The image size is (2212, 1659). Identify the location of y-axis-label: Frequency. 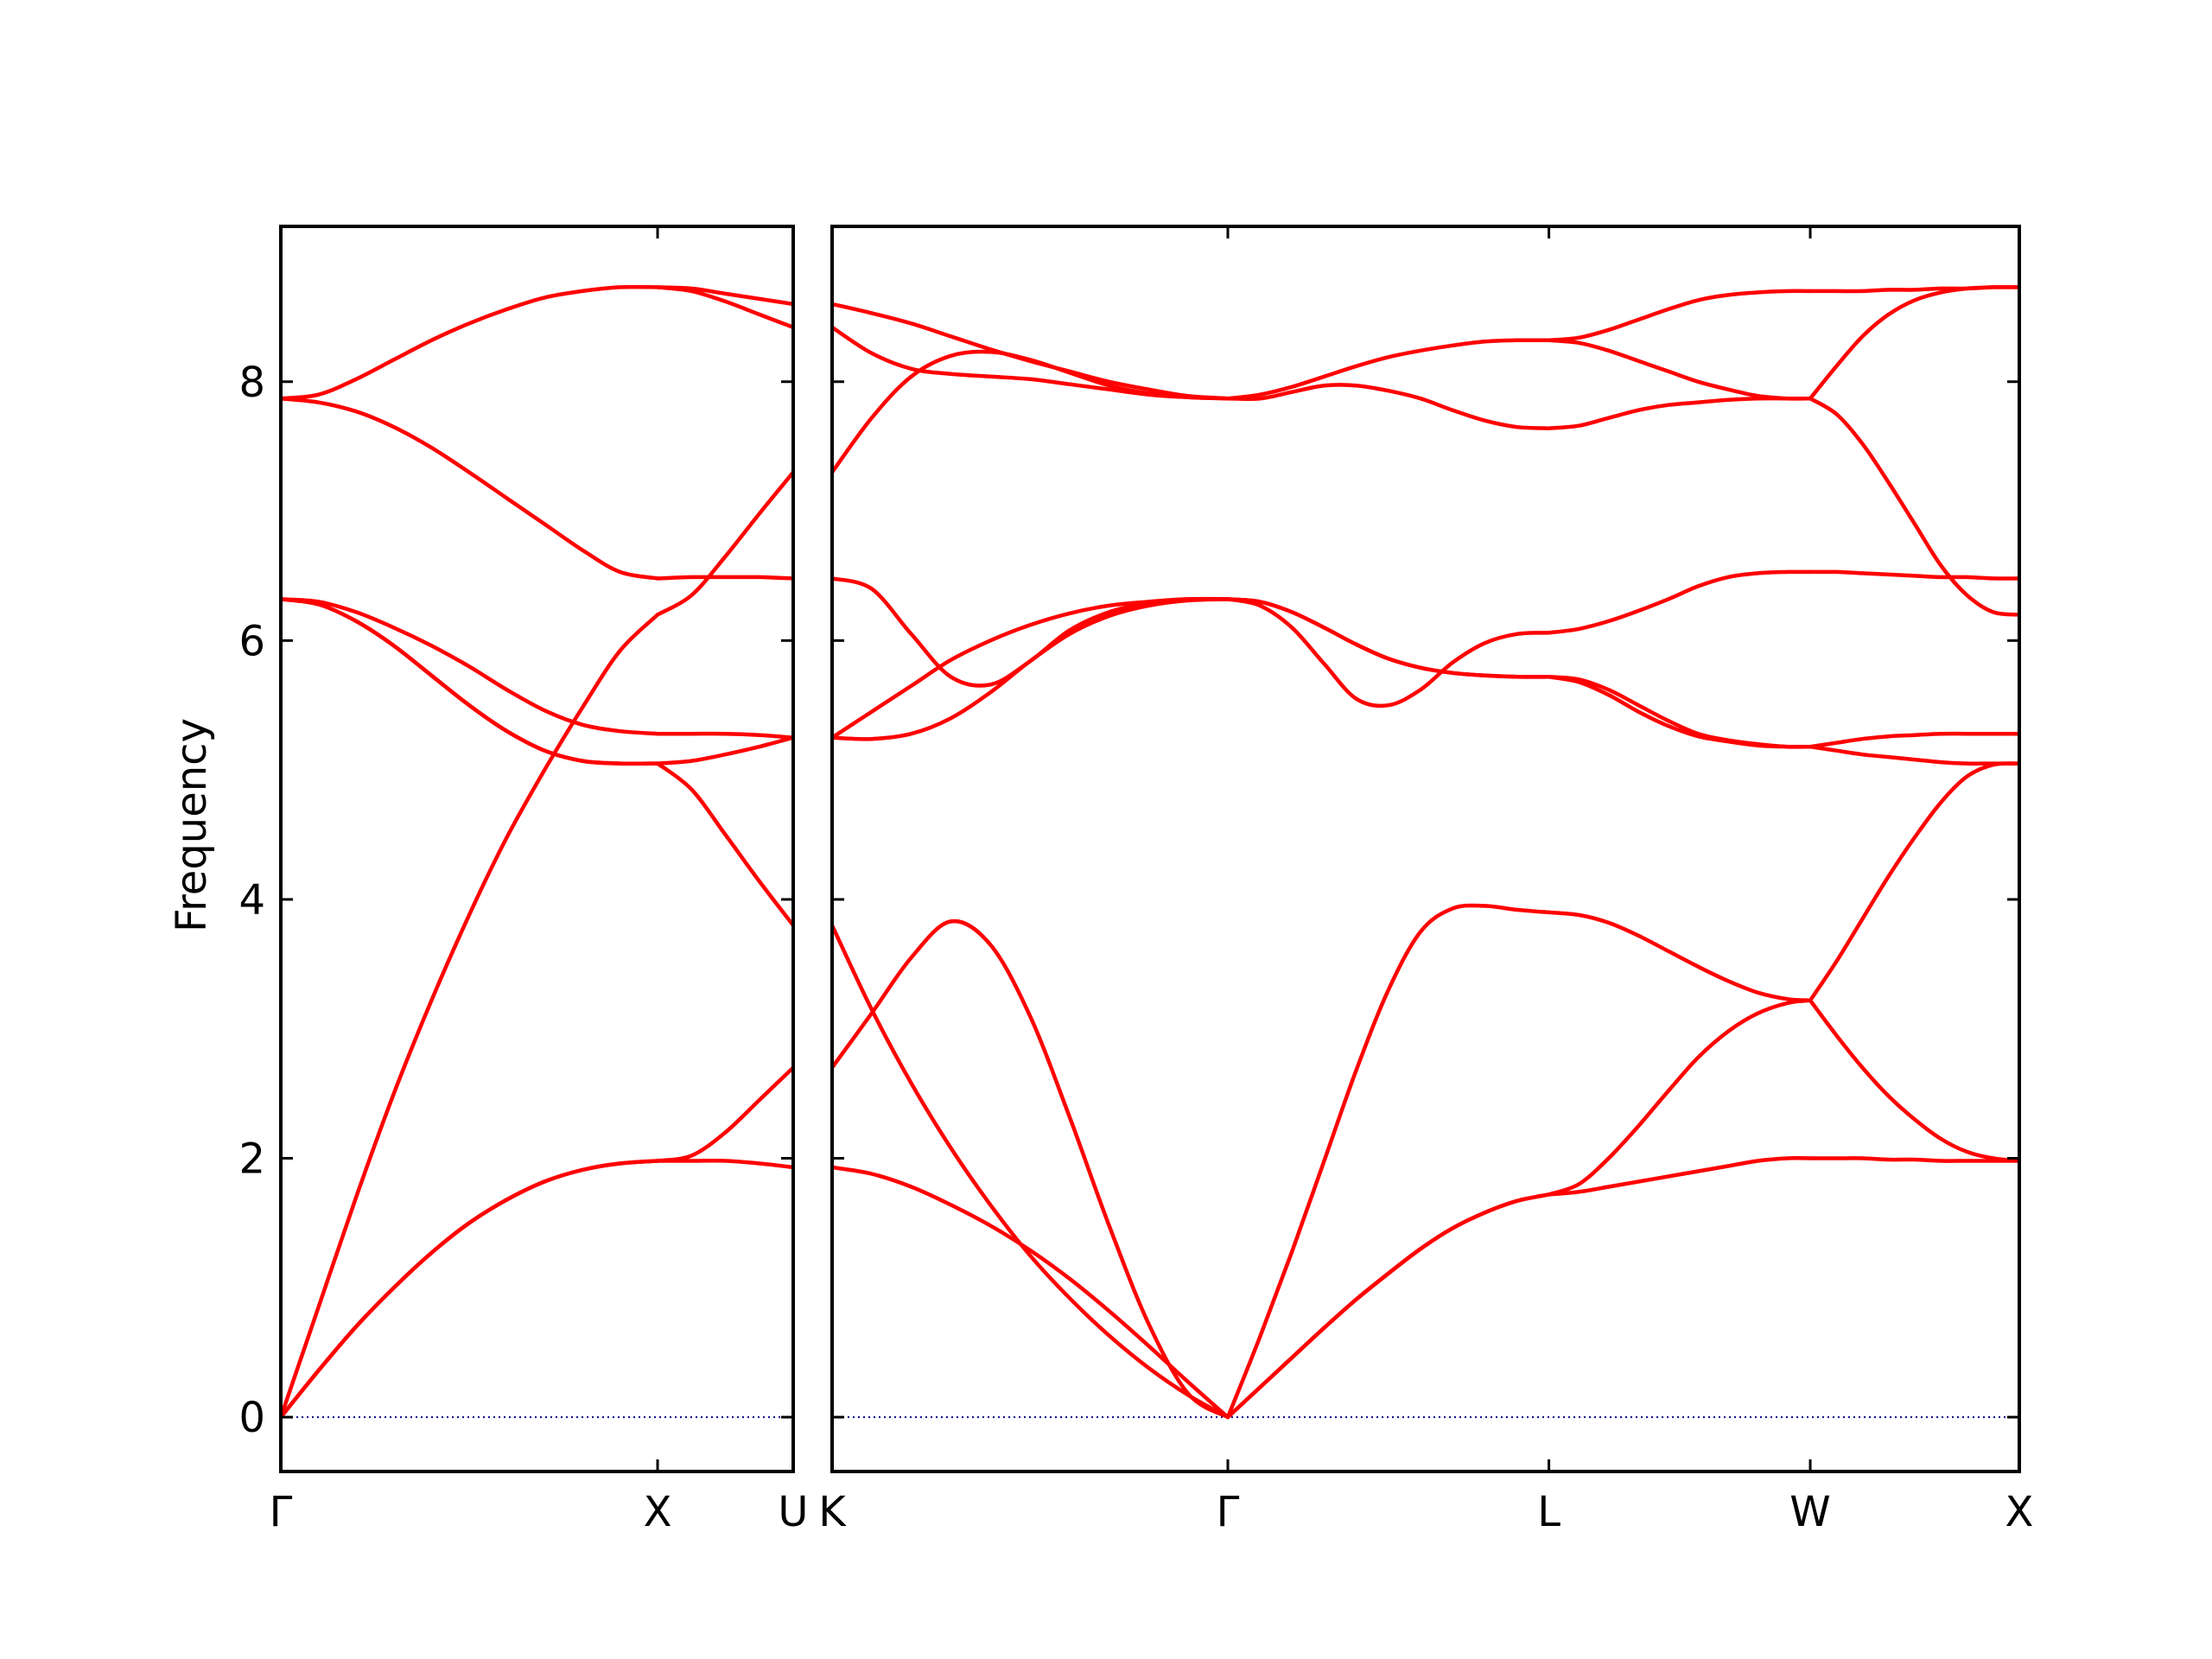
(192, 825).